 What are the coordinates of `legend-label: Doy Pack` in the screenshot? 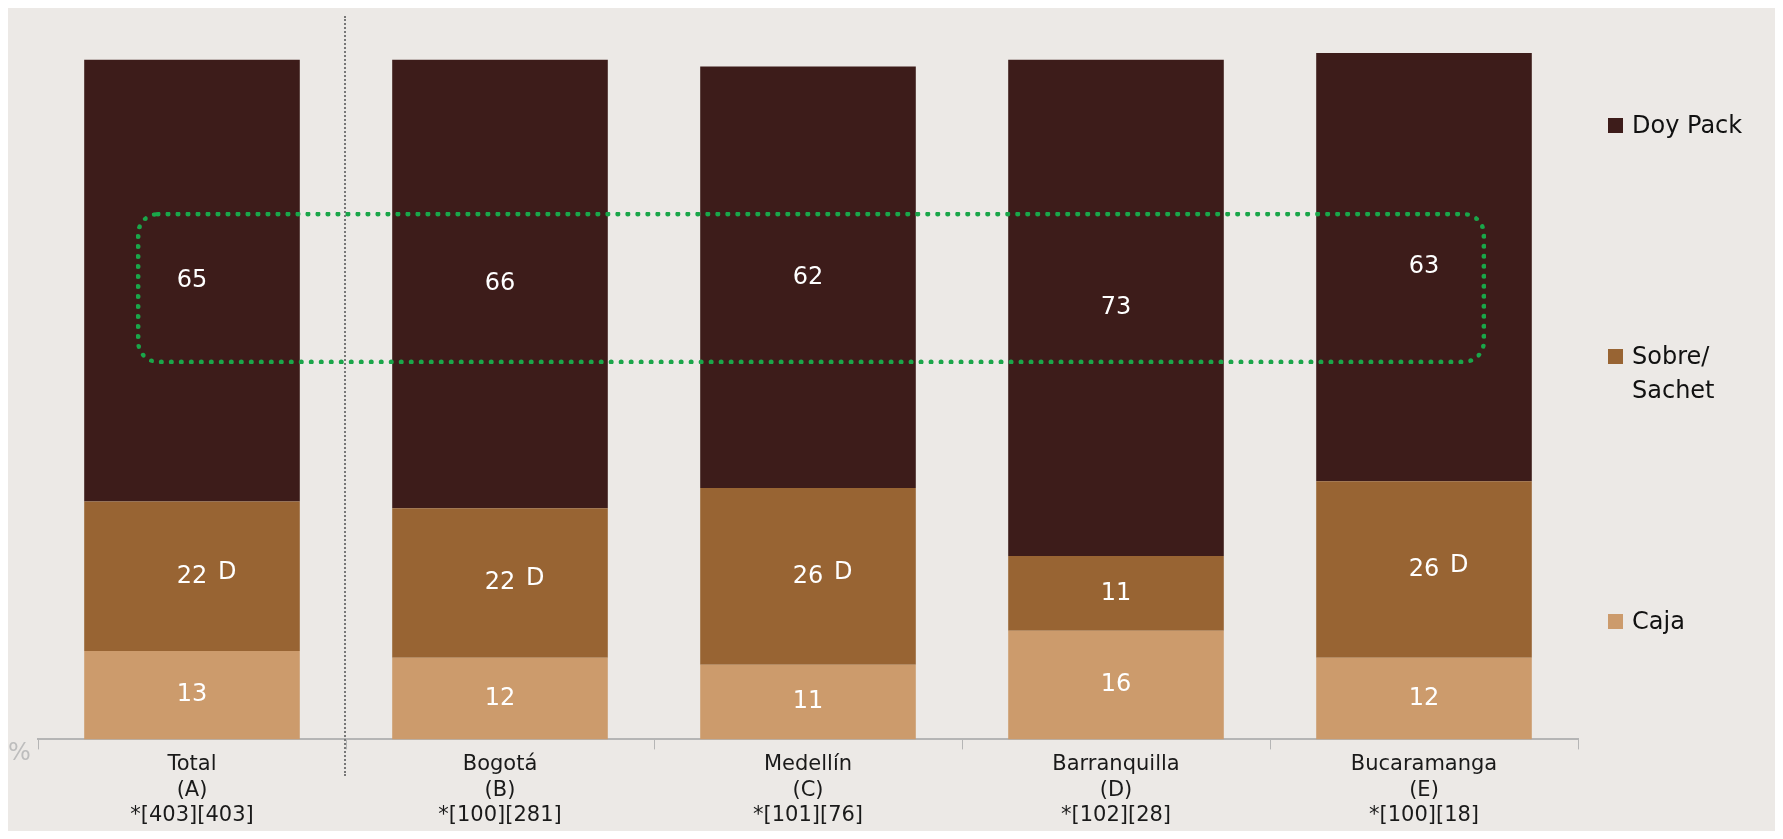 It's located at (1688, 125).